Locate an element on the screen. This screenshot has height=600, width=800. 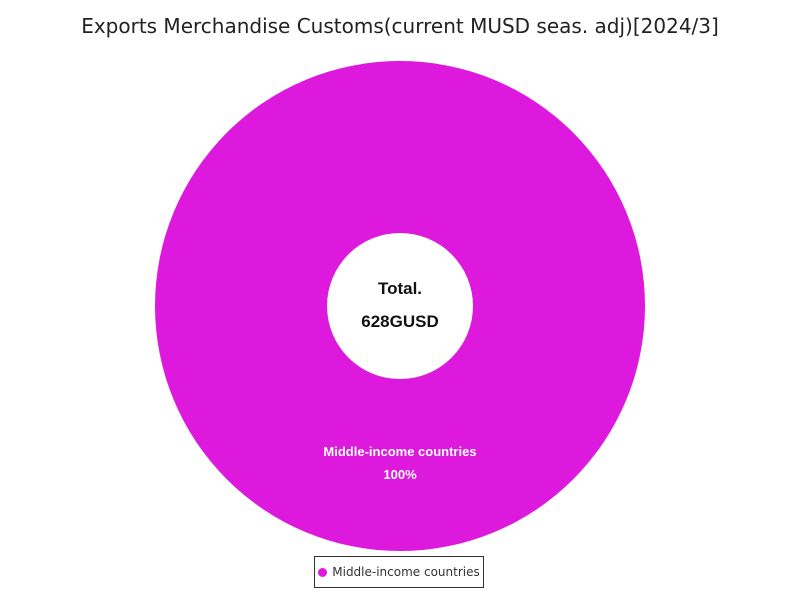
legend-swatch is located at coordinates (323, 572).